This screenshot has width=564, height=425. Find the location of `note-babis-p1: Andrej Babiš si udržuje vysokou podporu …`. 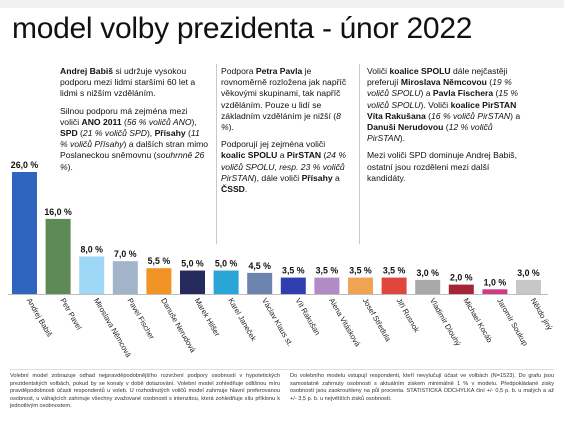

note-babis-p1: Andrej Babiš si udržuje vysokou podporu … is located at coordinates (128, 82).